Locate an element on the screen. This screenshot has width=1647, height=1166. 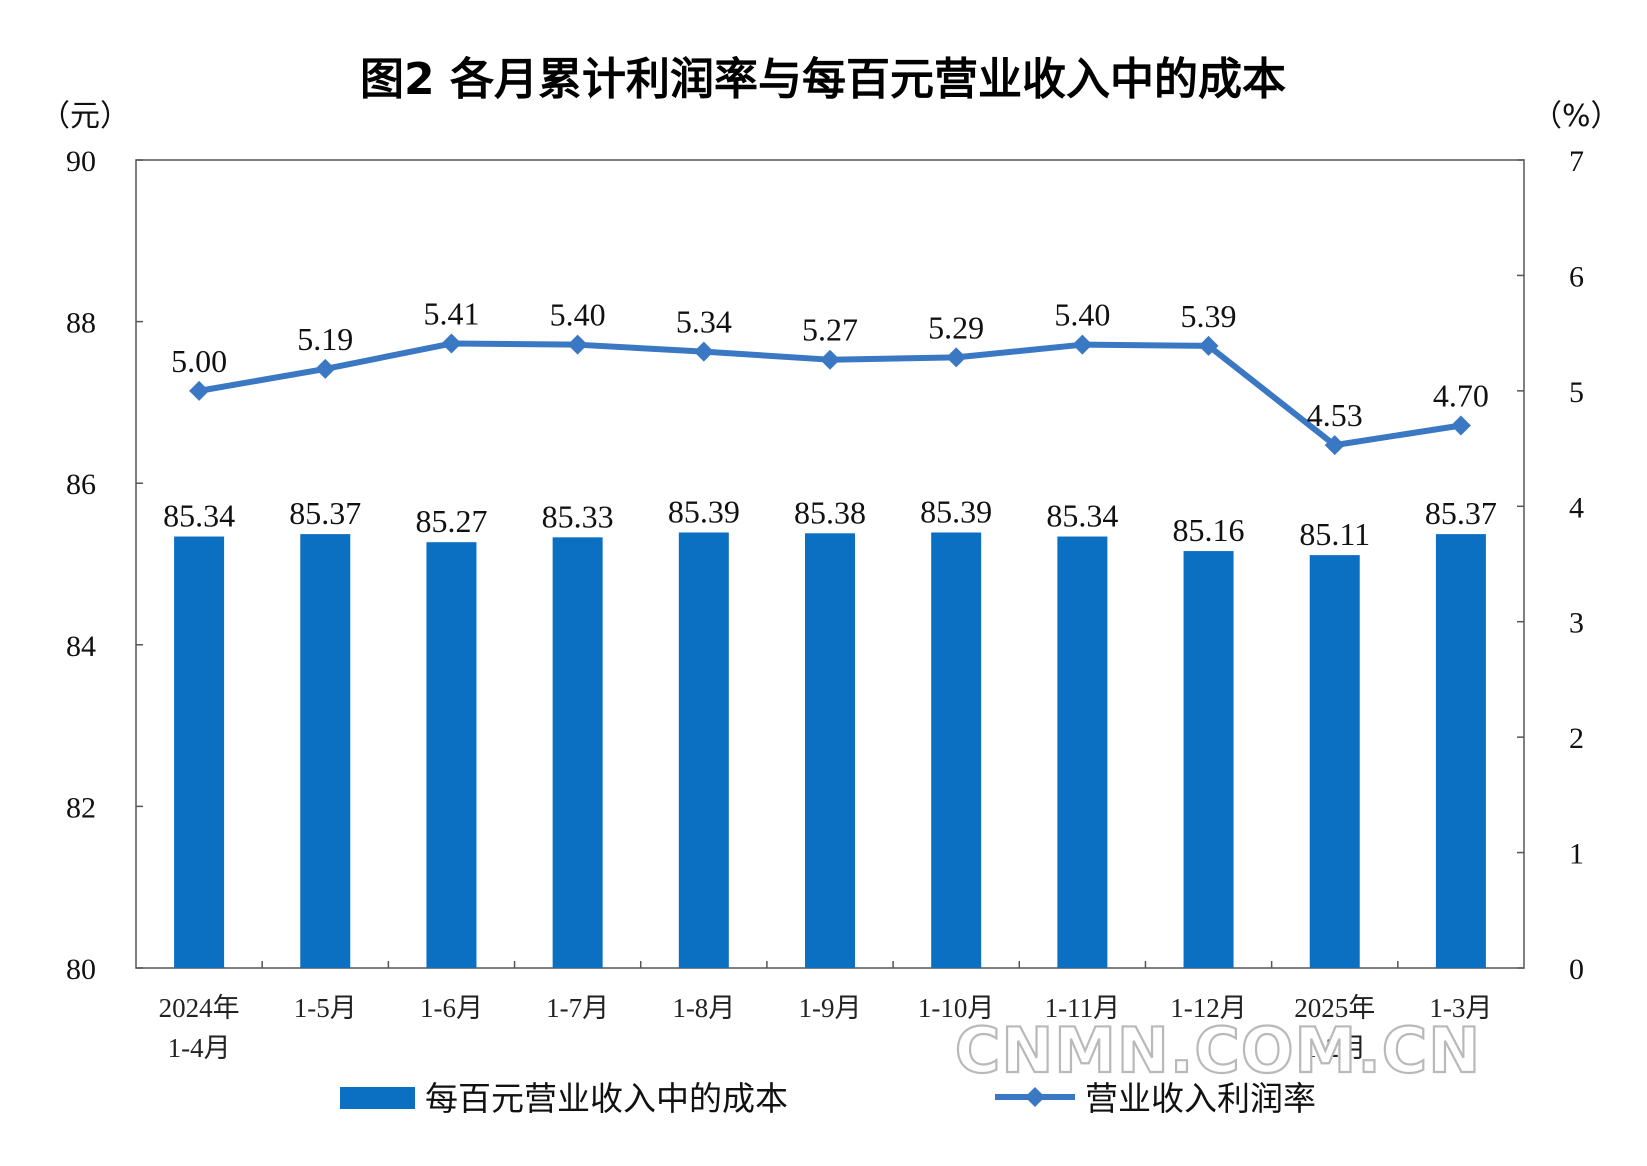
bar-data-label: 85.16 is located at coordinates (1209, 530).